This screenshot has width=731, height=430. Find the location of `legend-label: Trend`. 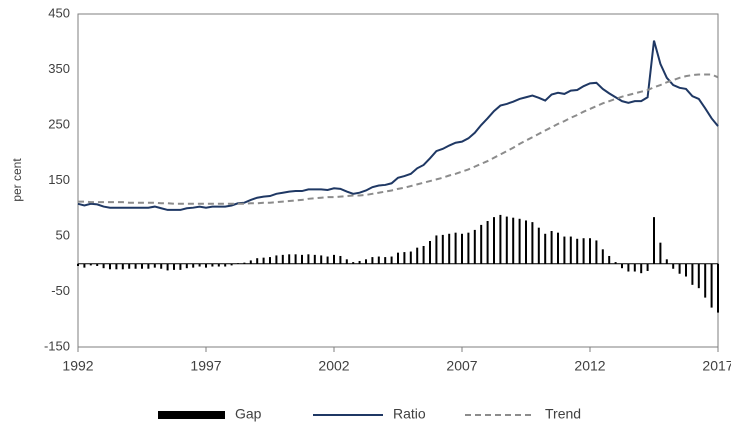

legend-label: Trend is located at coordinates (563, 414).